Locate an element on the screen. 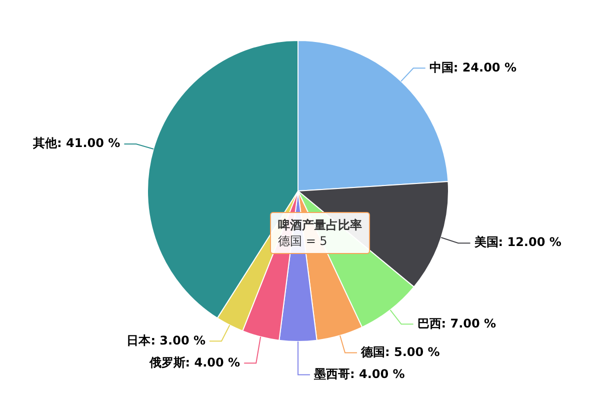 This screenshot has width=596, height=398. slice-label: 美国: 12.00 % is located at coordinates (517, 242).